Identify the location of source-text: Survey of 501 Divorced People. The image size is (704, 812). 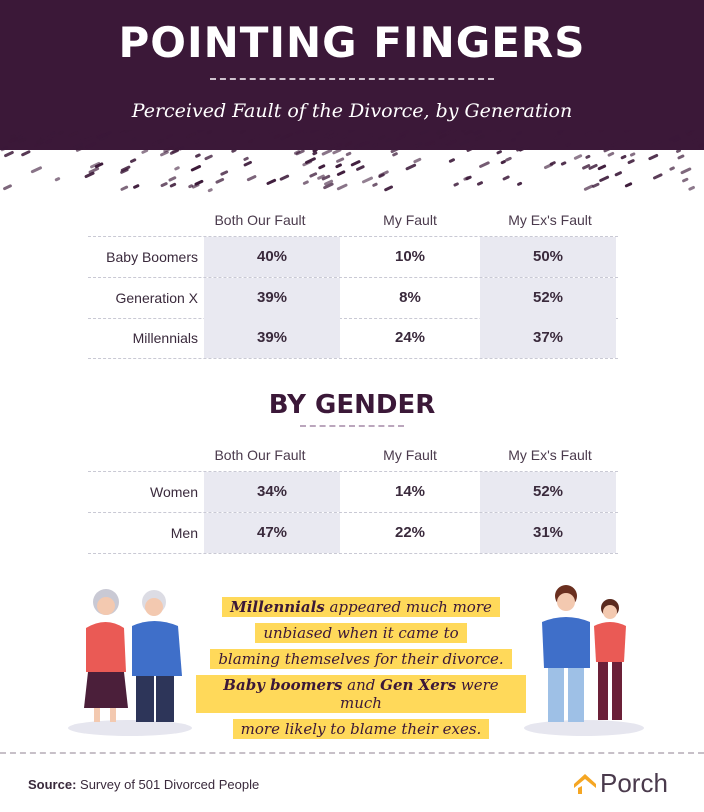
(168, 784).